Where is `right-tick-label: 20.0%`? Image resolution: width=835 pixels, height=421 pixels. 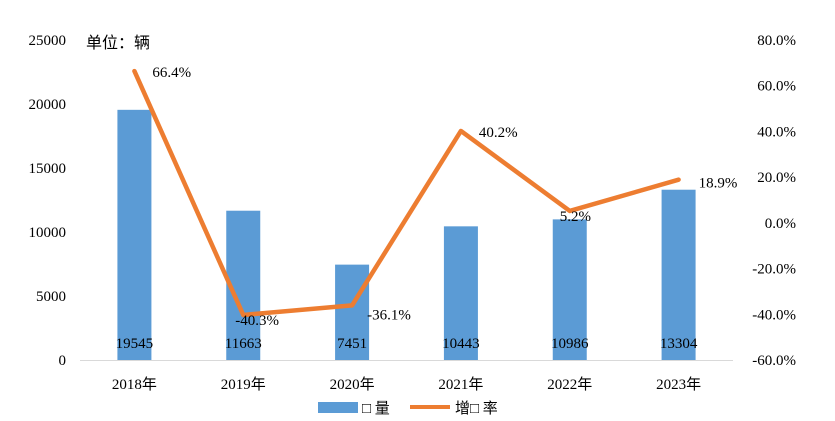
right-tick-label: 20.0% is located at coordinates (776, 178).